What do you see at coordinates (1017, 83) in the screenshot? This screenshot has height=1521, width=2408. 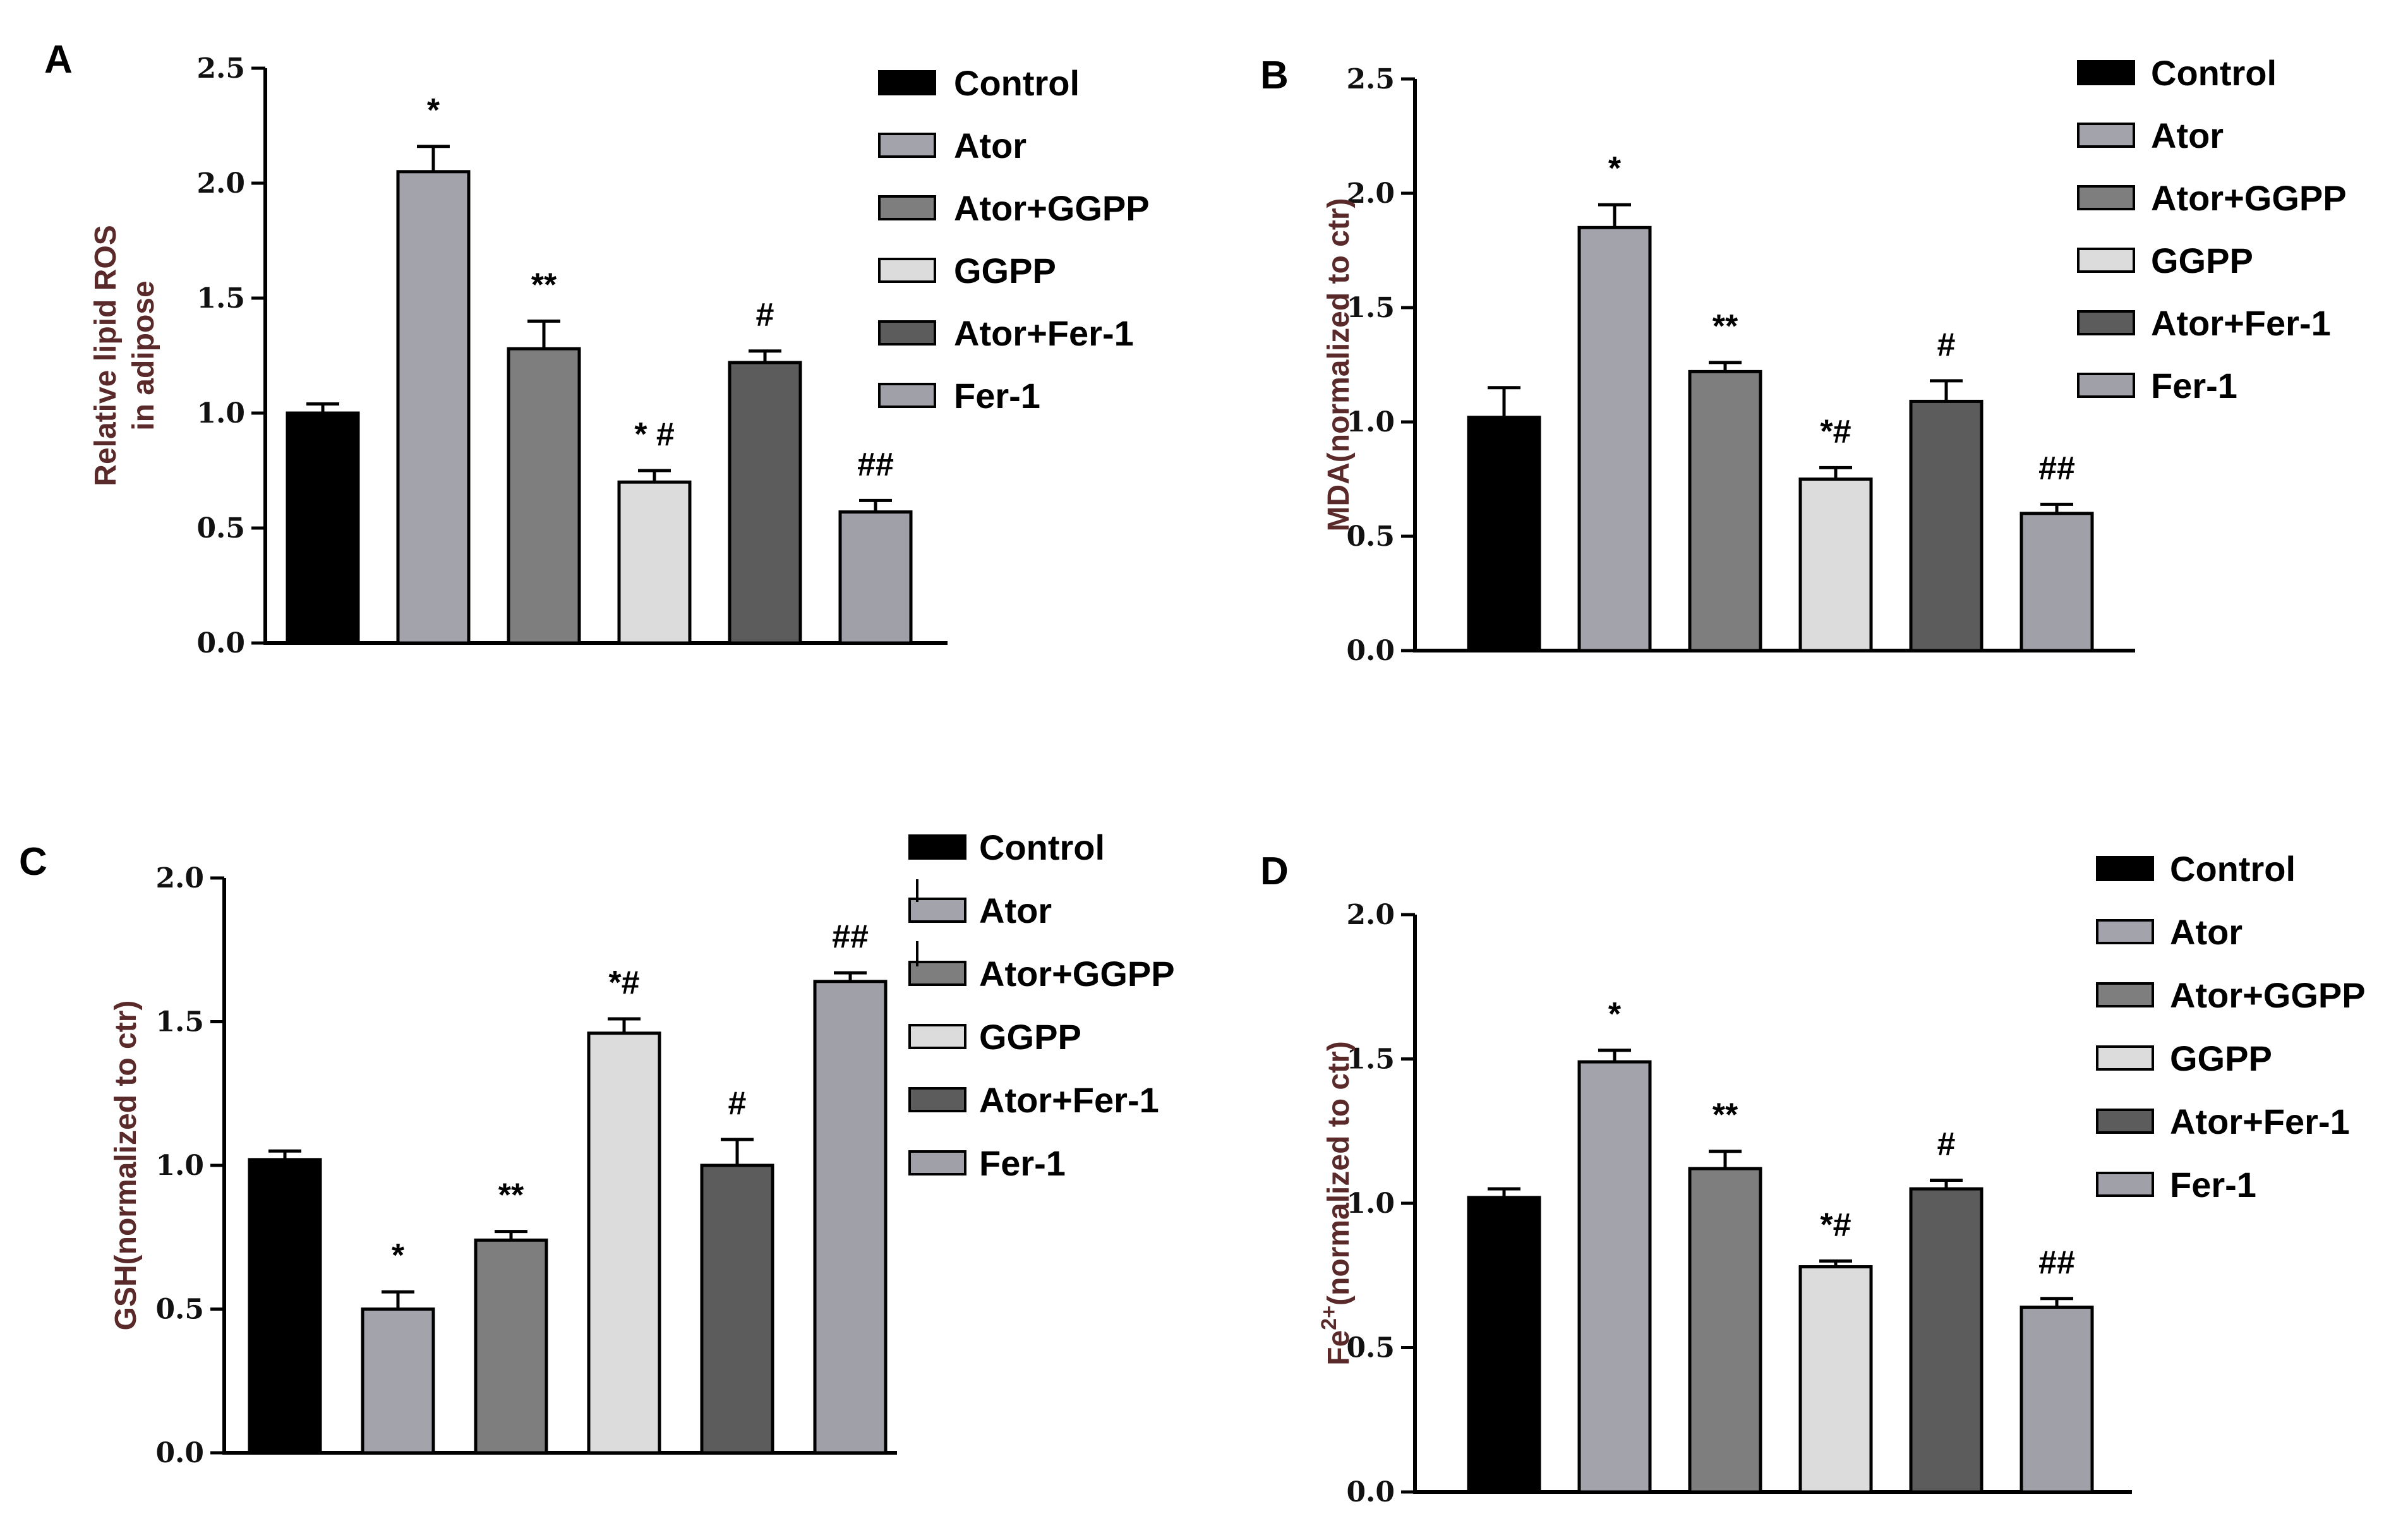 I see `legend-label: Control` at bounding box center [1017, 83].